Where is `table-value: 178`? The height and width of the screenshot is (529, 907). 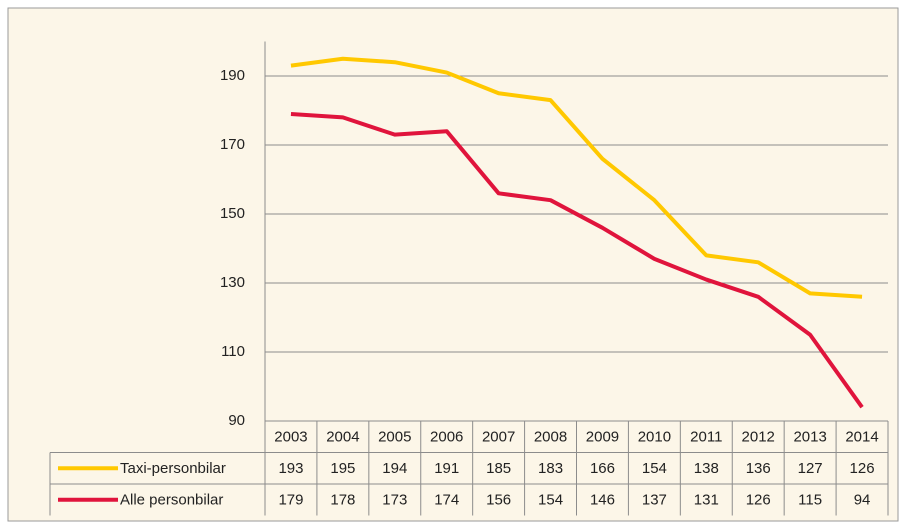 table-value: 178 is located at coordinates (342, 500).